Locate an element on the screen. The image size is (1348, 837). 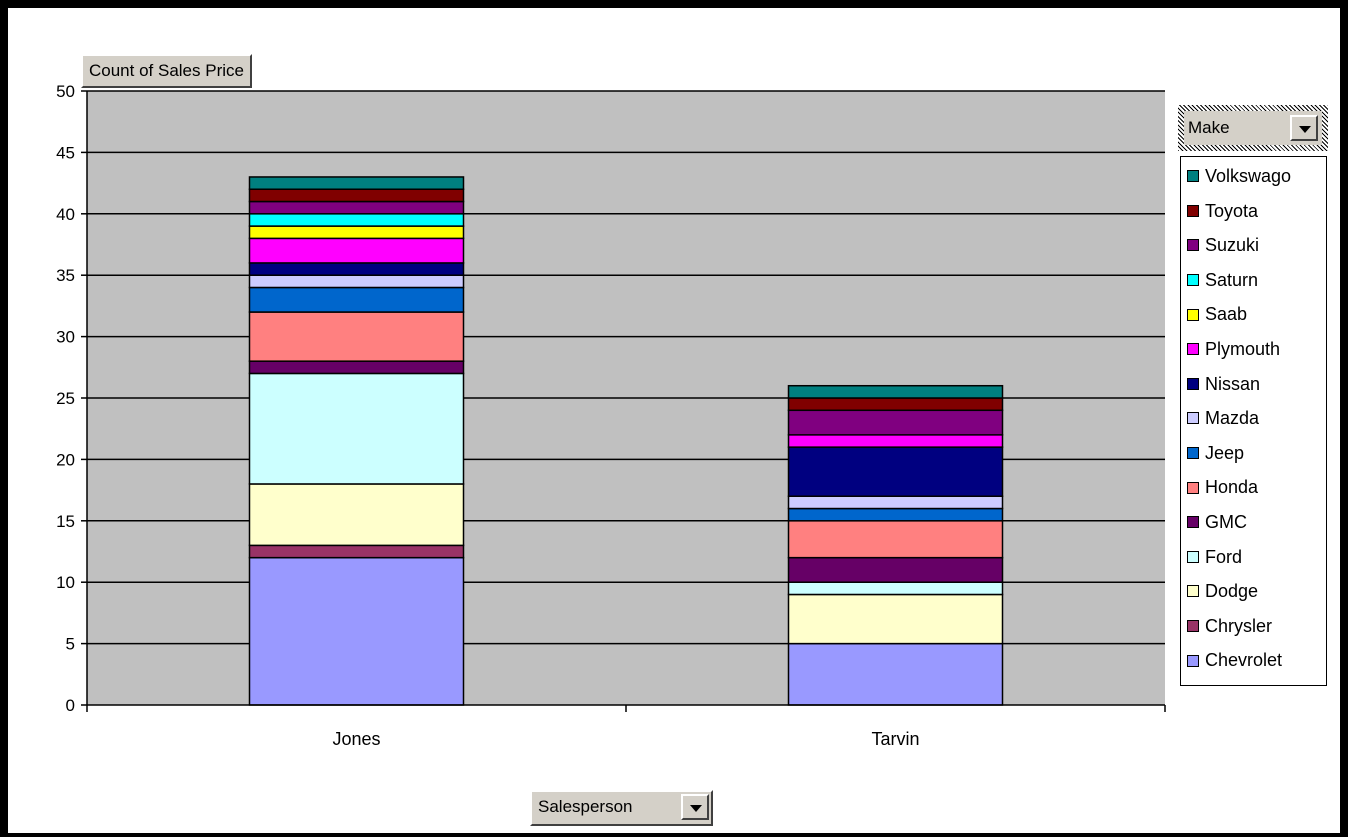
legend-label: Saturn is located at coordinates (1232, 279).